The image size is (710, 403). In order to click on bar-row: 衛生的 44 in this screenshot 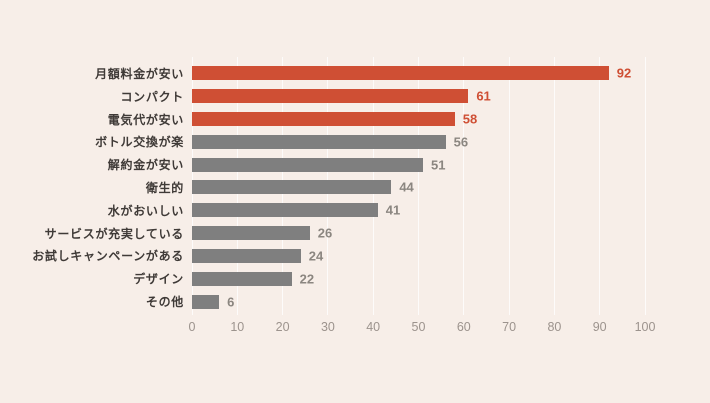, I will do `click(322, 187)`.